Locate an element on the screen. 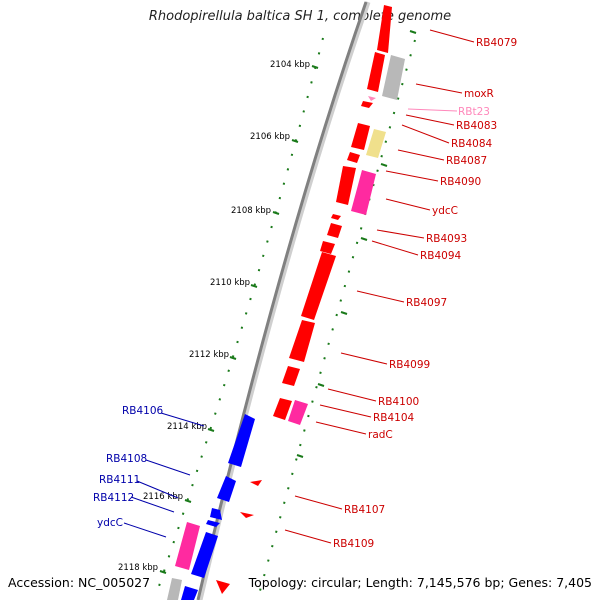  gene-extra is located at coordinates (223, 587).